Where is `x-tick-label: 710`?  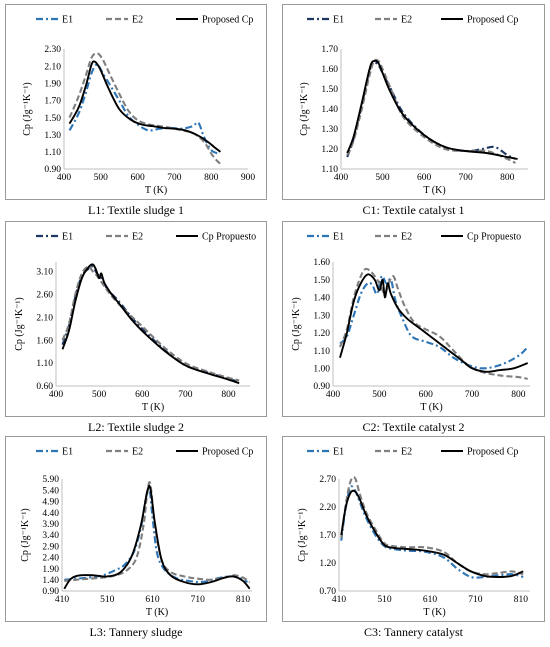
x-tick-label: 710 is located at coordinates (198, 600).